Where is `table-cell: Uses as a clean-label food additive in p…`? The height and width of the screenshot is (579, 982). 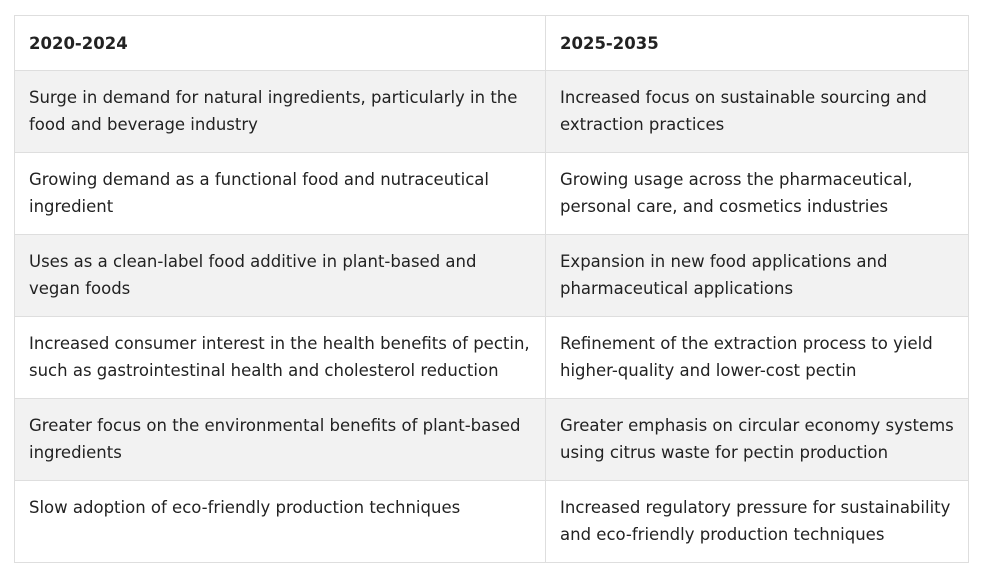 table-cell: Uses as a clean-label food additive in p… is located at coordinates (280, 275).